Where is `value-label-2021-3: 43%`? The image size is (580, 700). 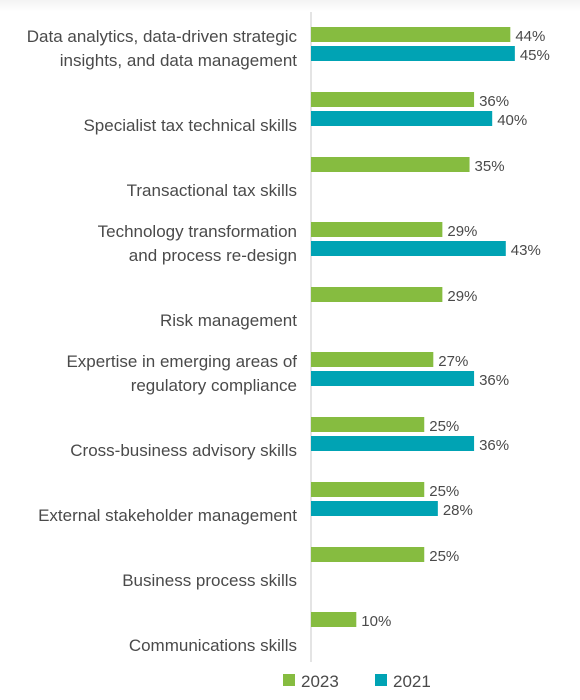 value-label-2021-3: 43% is located at coordinates (526, 250).